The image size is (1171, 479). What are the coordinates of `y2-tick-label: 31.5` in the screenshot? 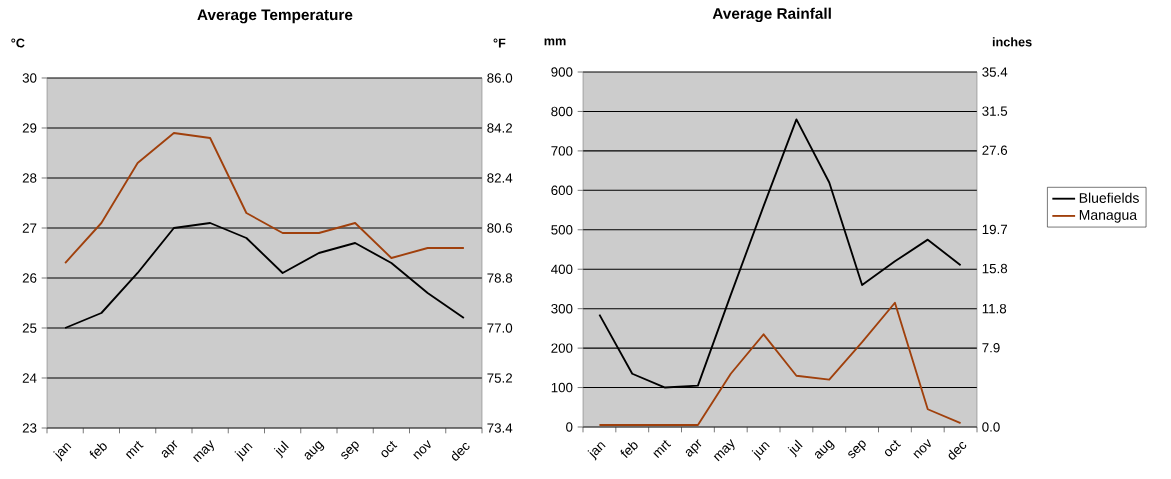 It's located at (995, 111).